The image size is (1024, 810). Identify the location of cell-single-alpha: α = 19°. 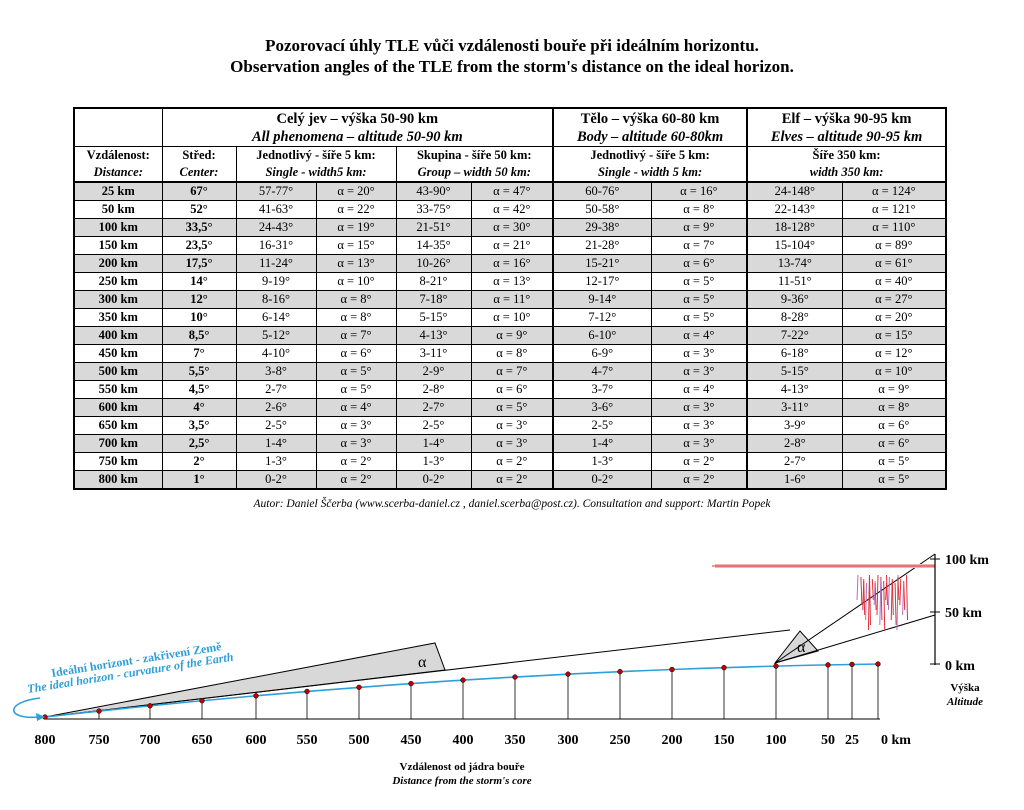
(356, 227).